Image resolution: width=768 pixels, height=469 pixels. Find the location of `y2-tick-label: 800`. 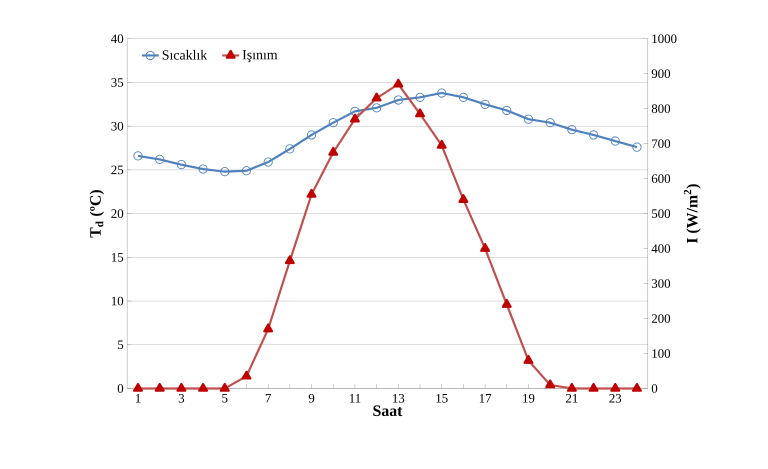

y2-tick-label: 800 is located at coordinates (661, 109).